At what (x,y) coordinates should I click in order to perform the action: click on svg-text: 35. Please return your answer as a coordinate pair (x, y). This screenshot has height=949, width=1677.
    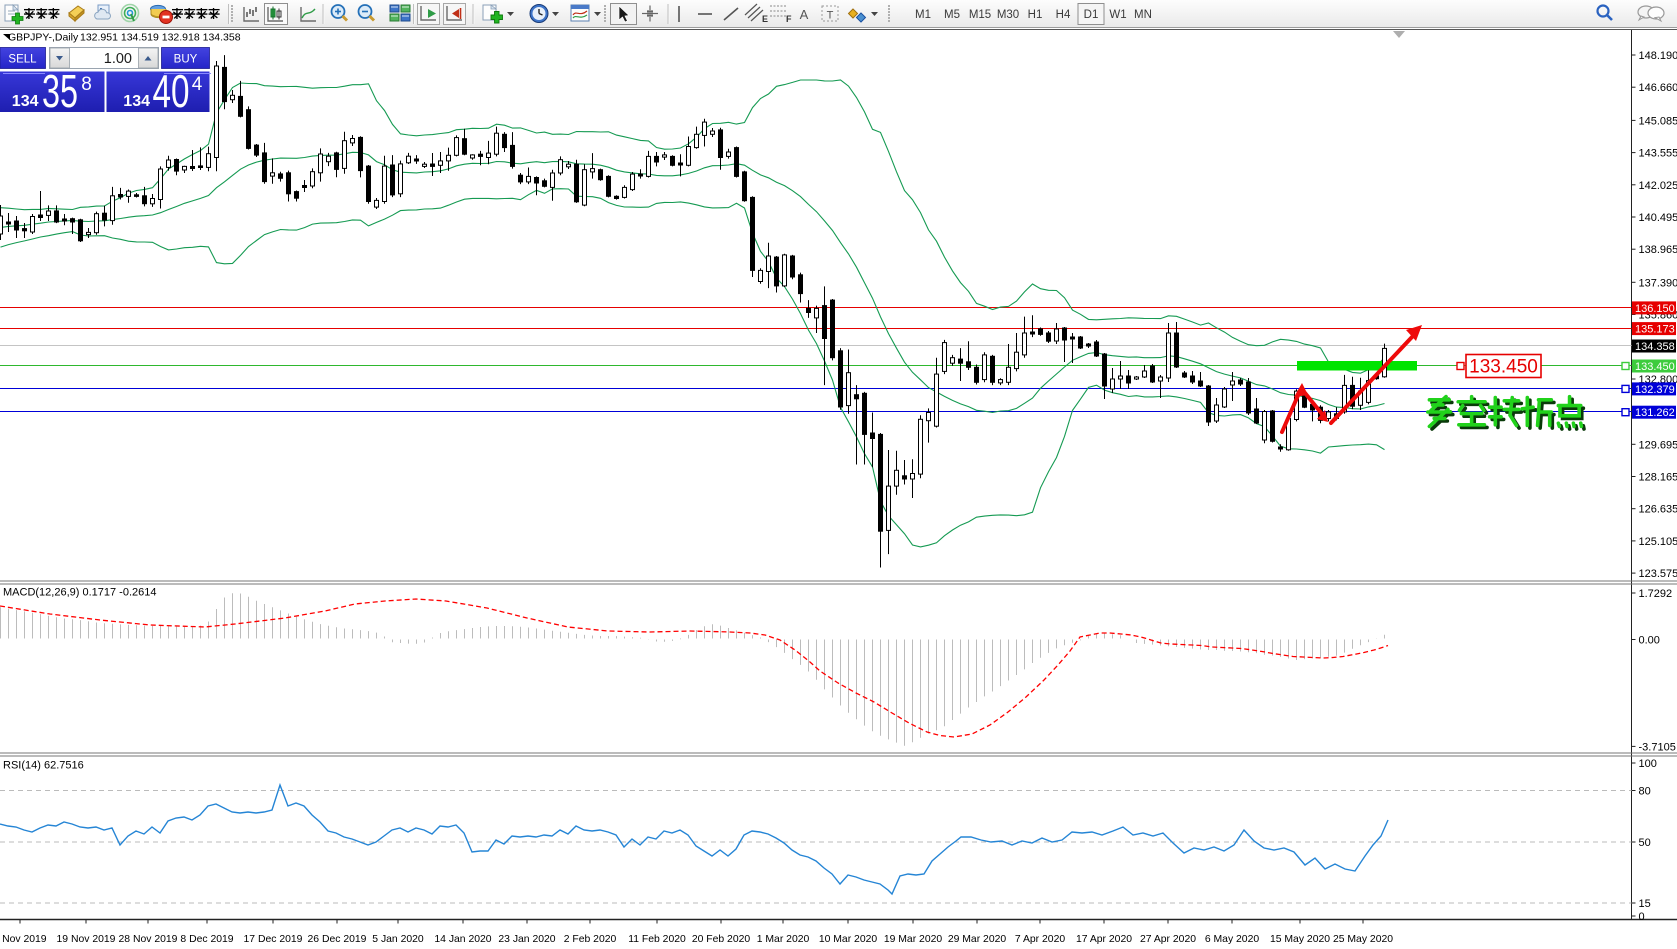
    Looking at the image, I should click on (60, 91).